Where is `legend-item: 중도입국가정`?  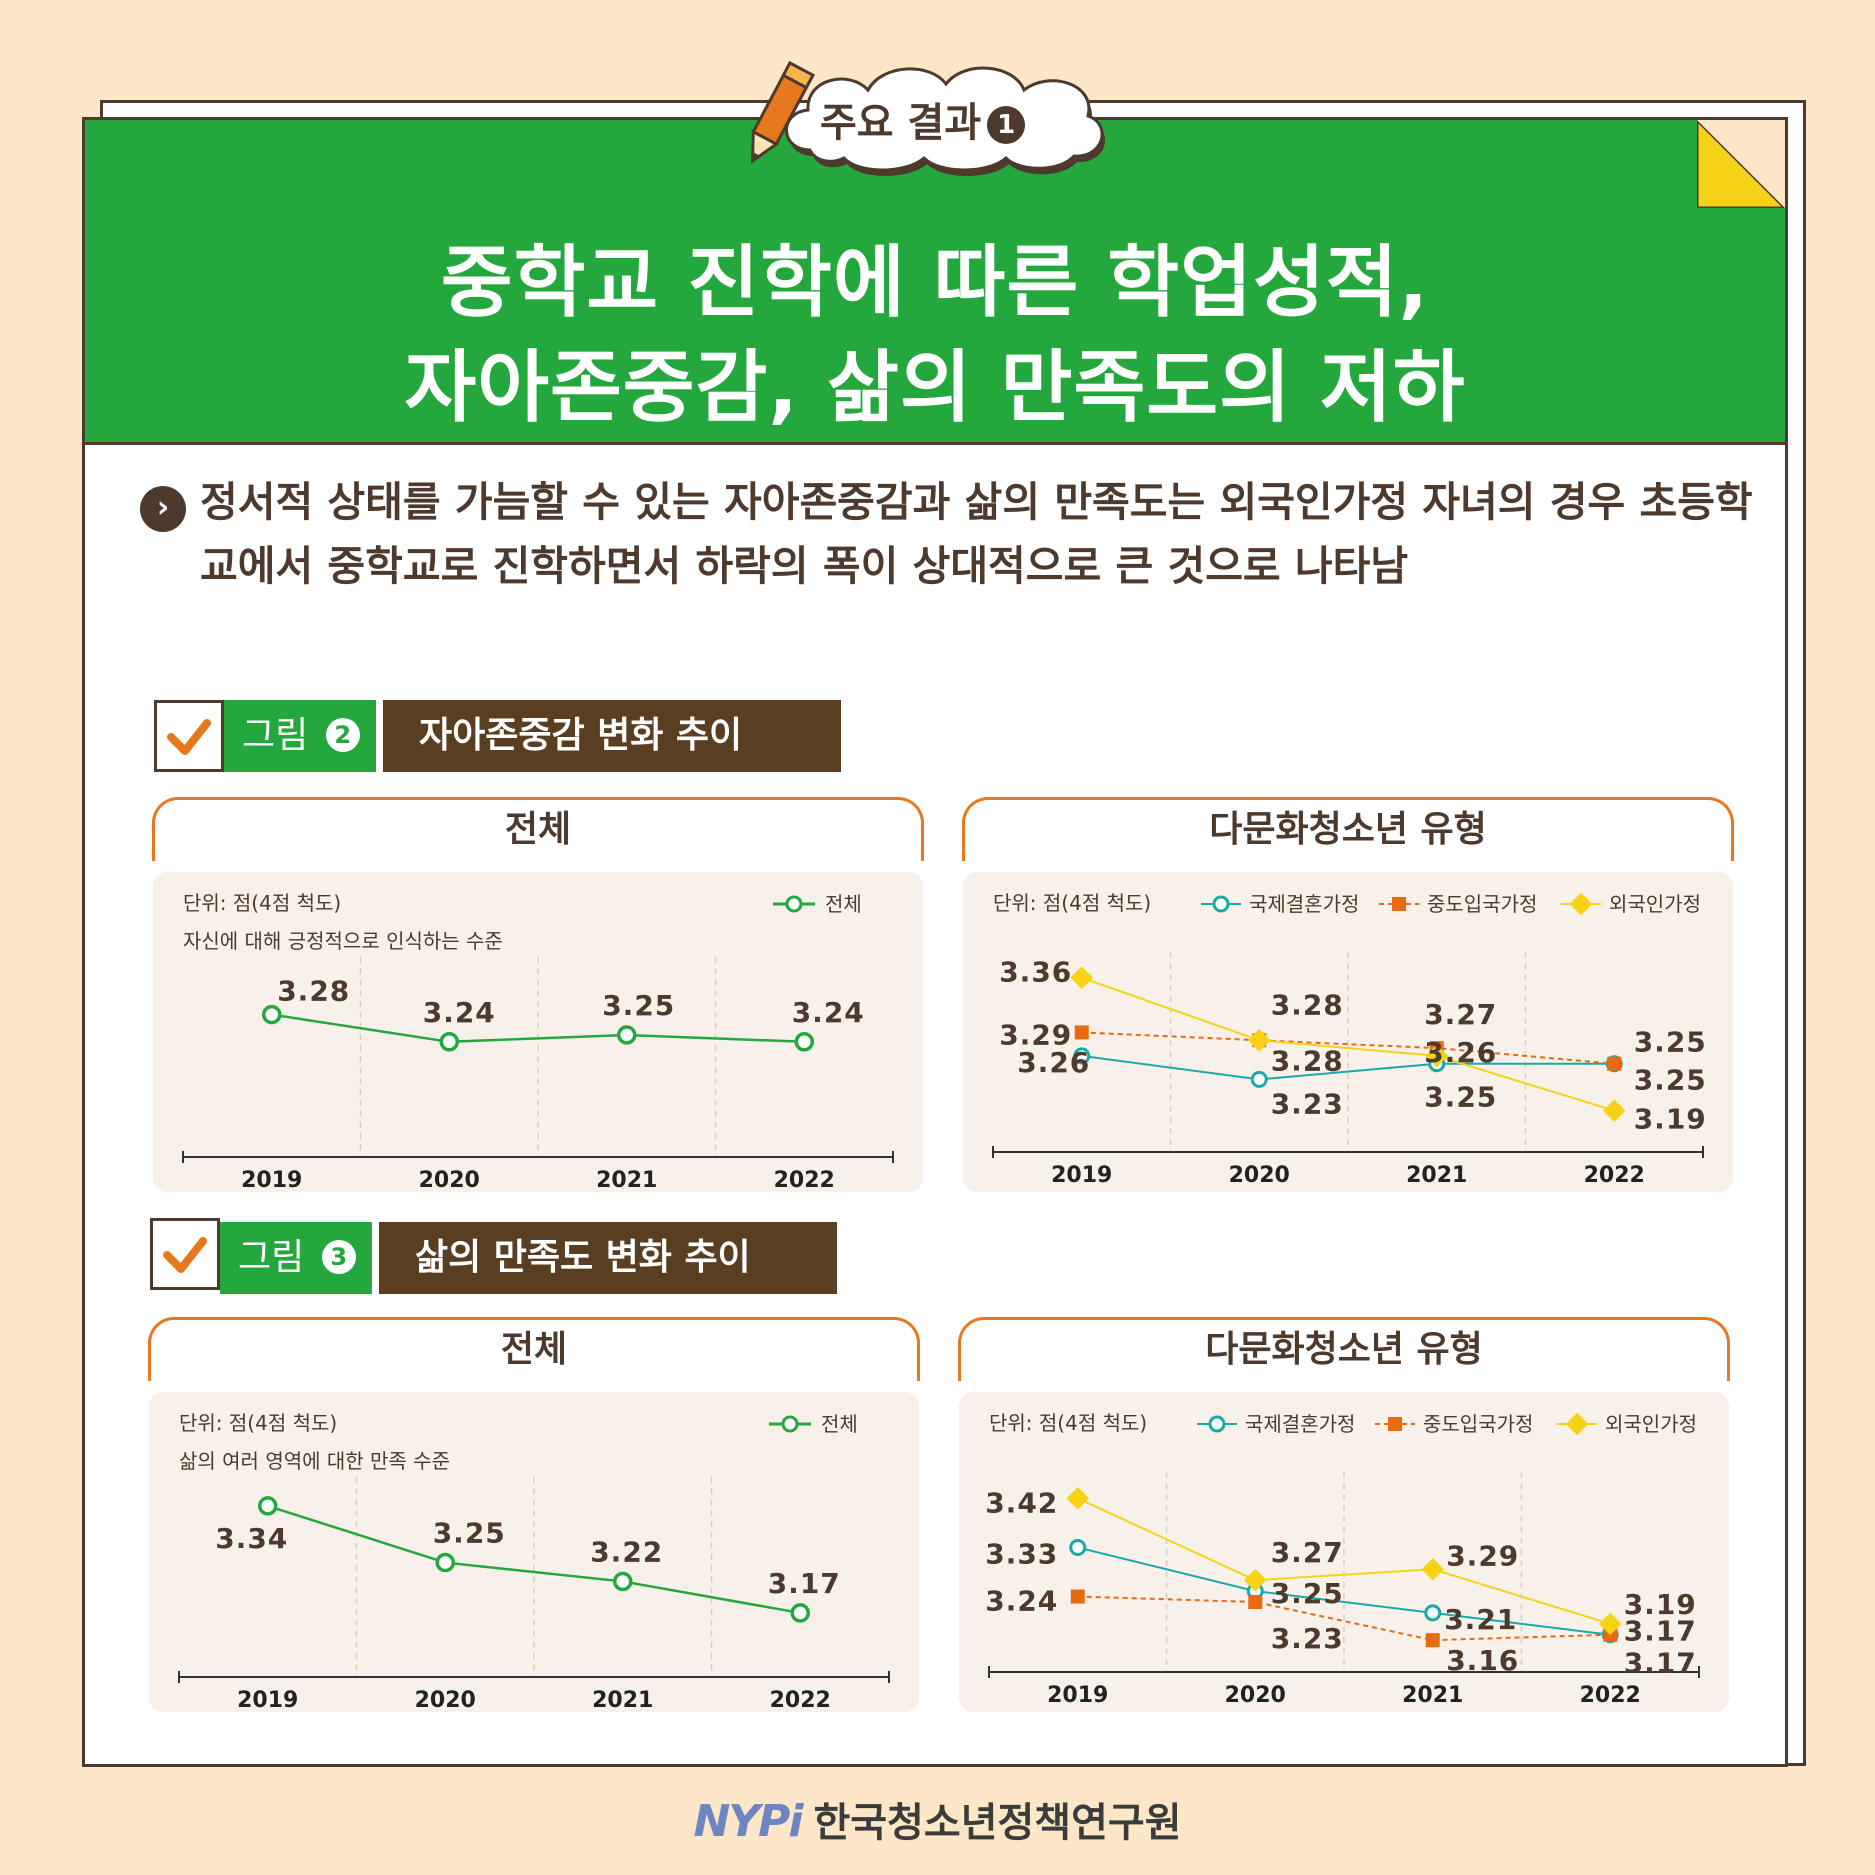
legend-item: 중도입국가정 is located at coordinates (1458, 904).